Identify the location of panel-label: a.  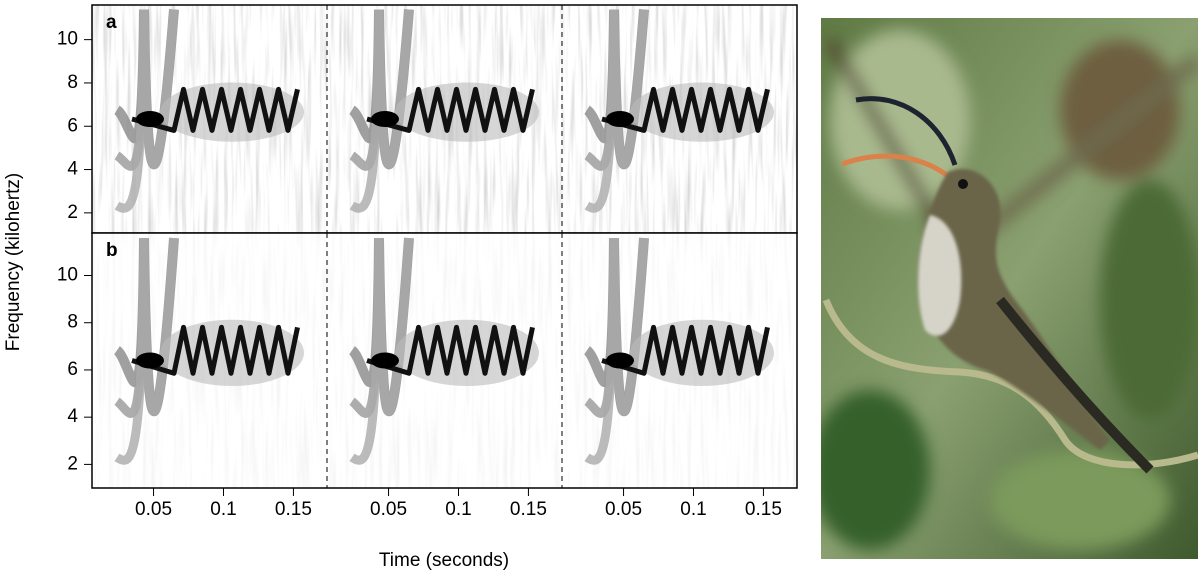
(111, 22).